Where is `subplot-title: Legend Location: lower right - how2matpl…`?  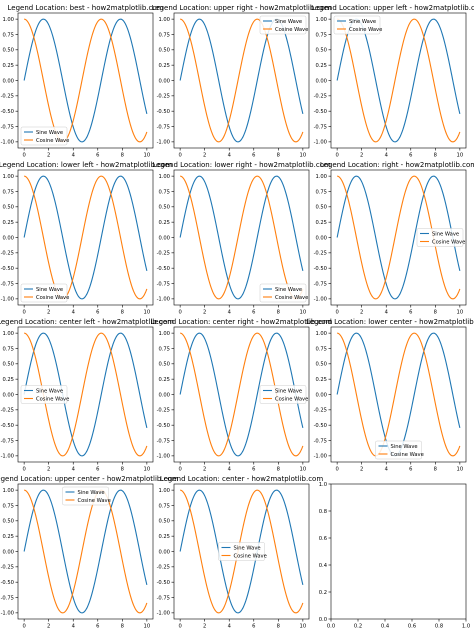 subplot-title: Legend Location: lower right - how2matpl… is located at coordinates (241, 165).